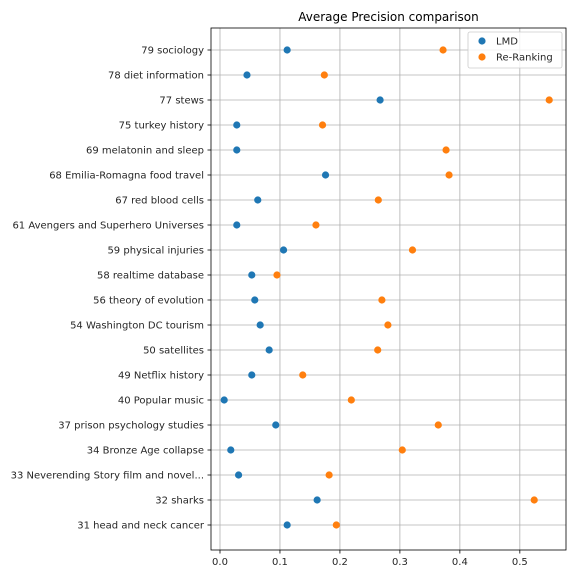 The height and width of the screenshot is (576, 576). I want to click on legend-label: Re-Ranking, so click(524, 58).